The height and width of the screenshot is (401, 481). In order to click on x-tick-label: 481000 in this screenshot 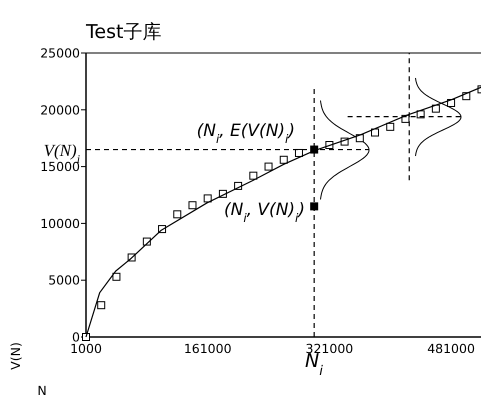, I will do `click(451, 348)`.